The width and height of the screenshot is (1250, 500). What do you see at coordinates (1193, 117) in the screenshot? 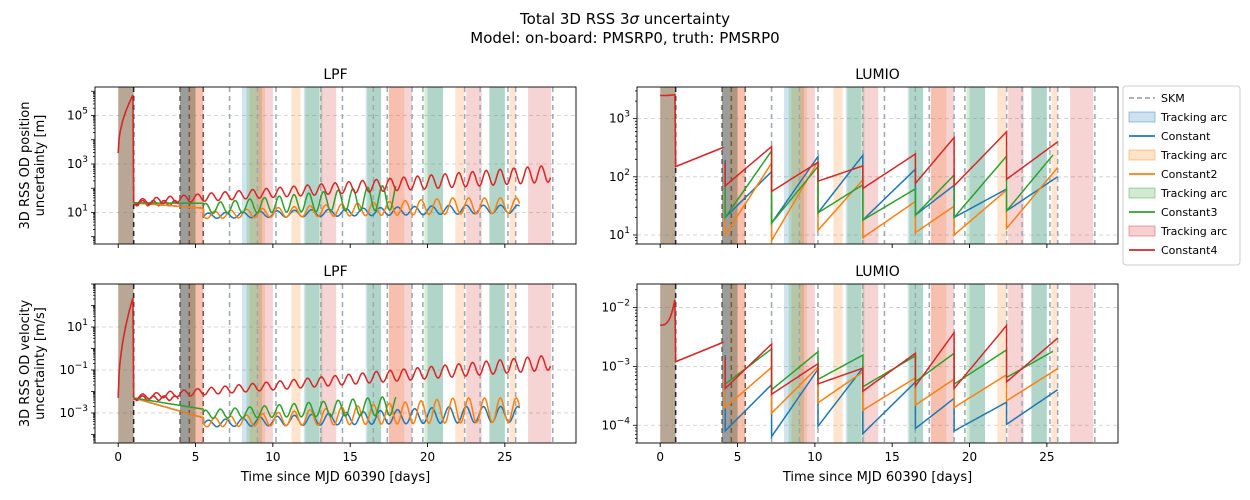
I see `legend-label: Tracking arc` at bounding box center [1193, 117].